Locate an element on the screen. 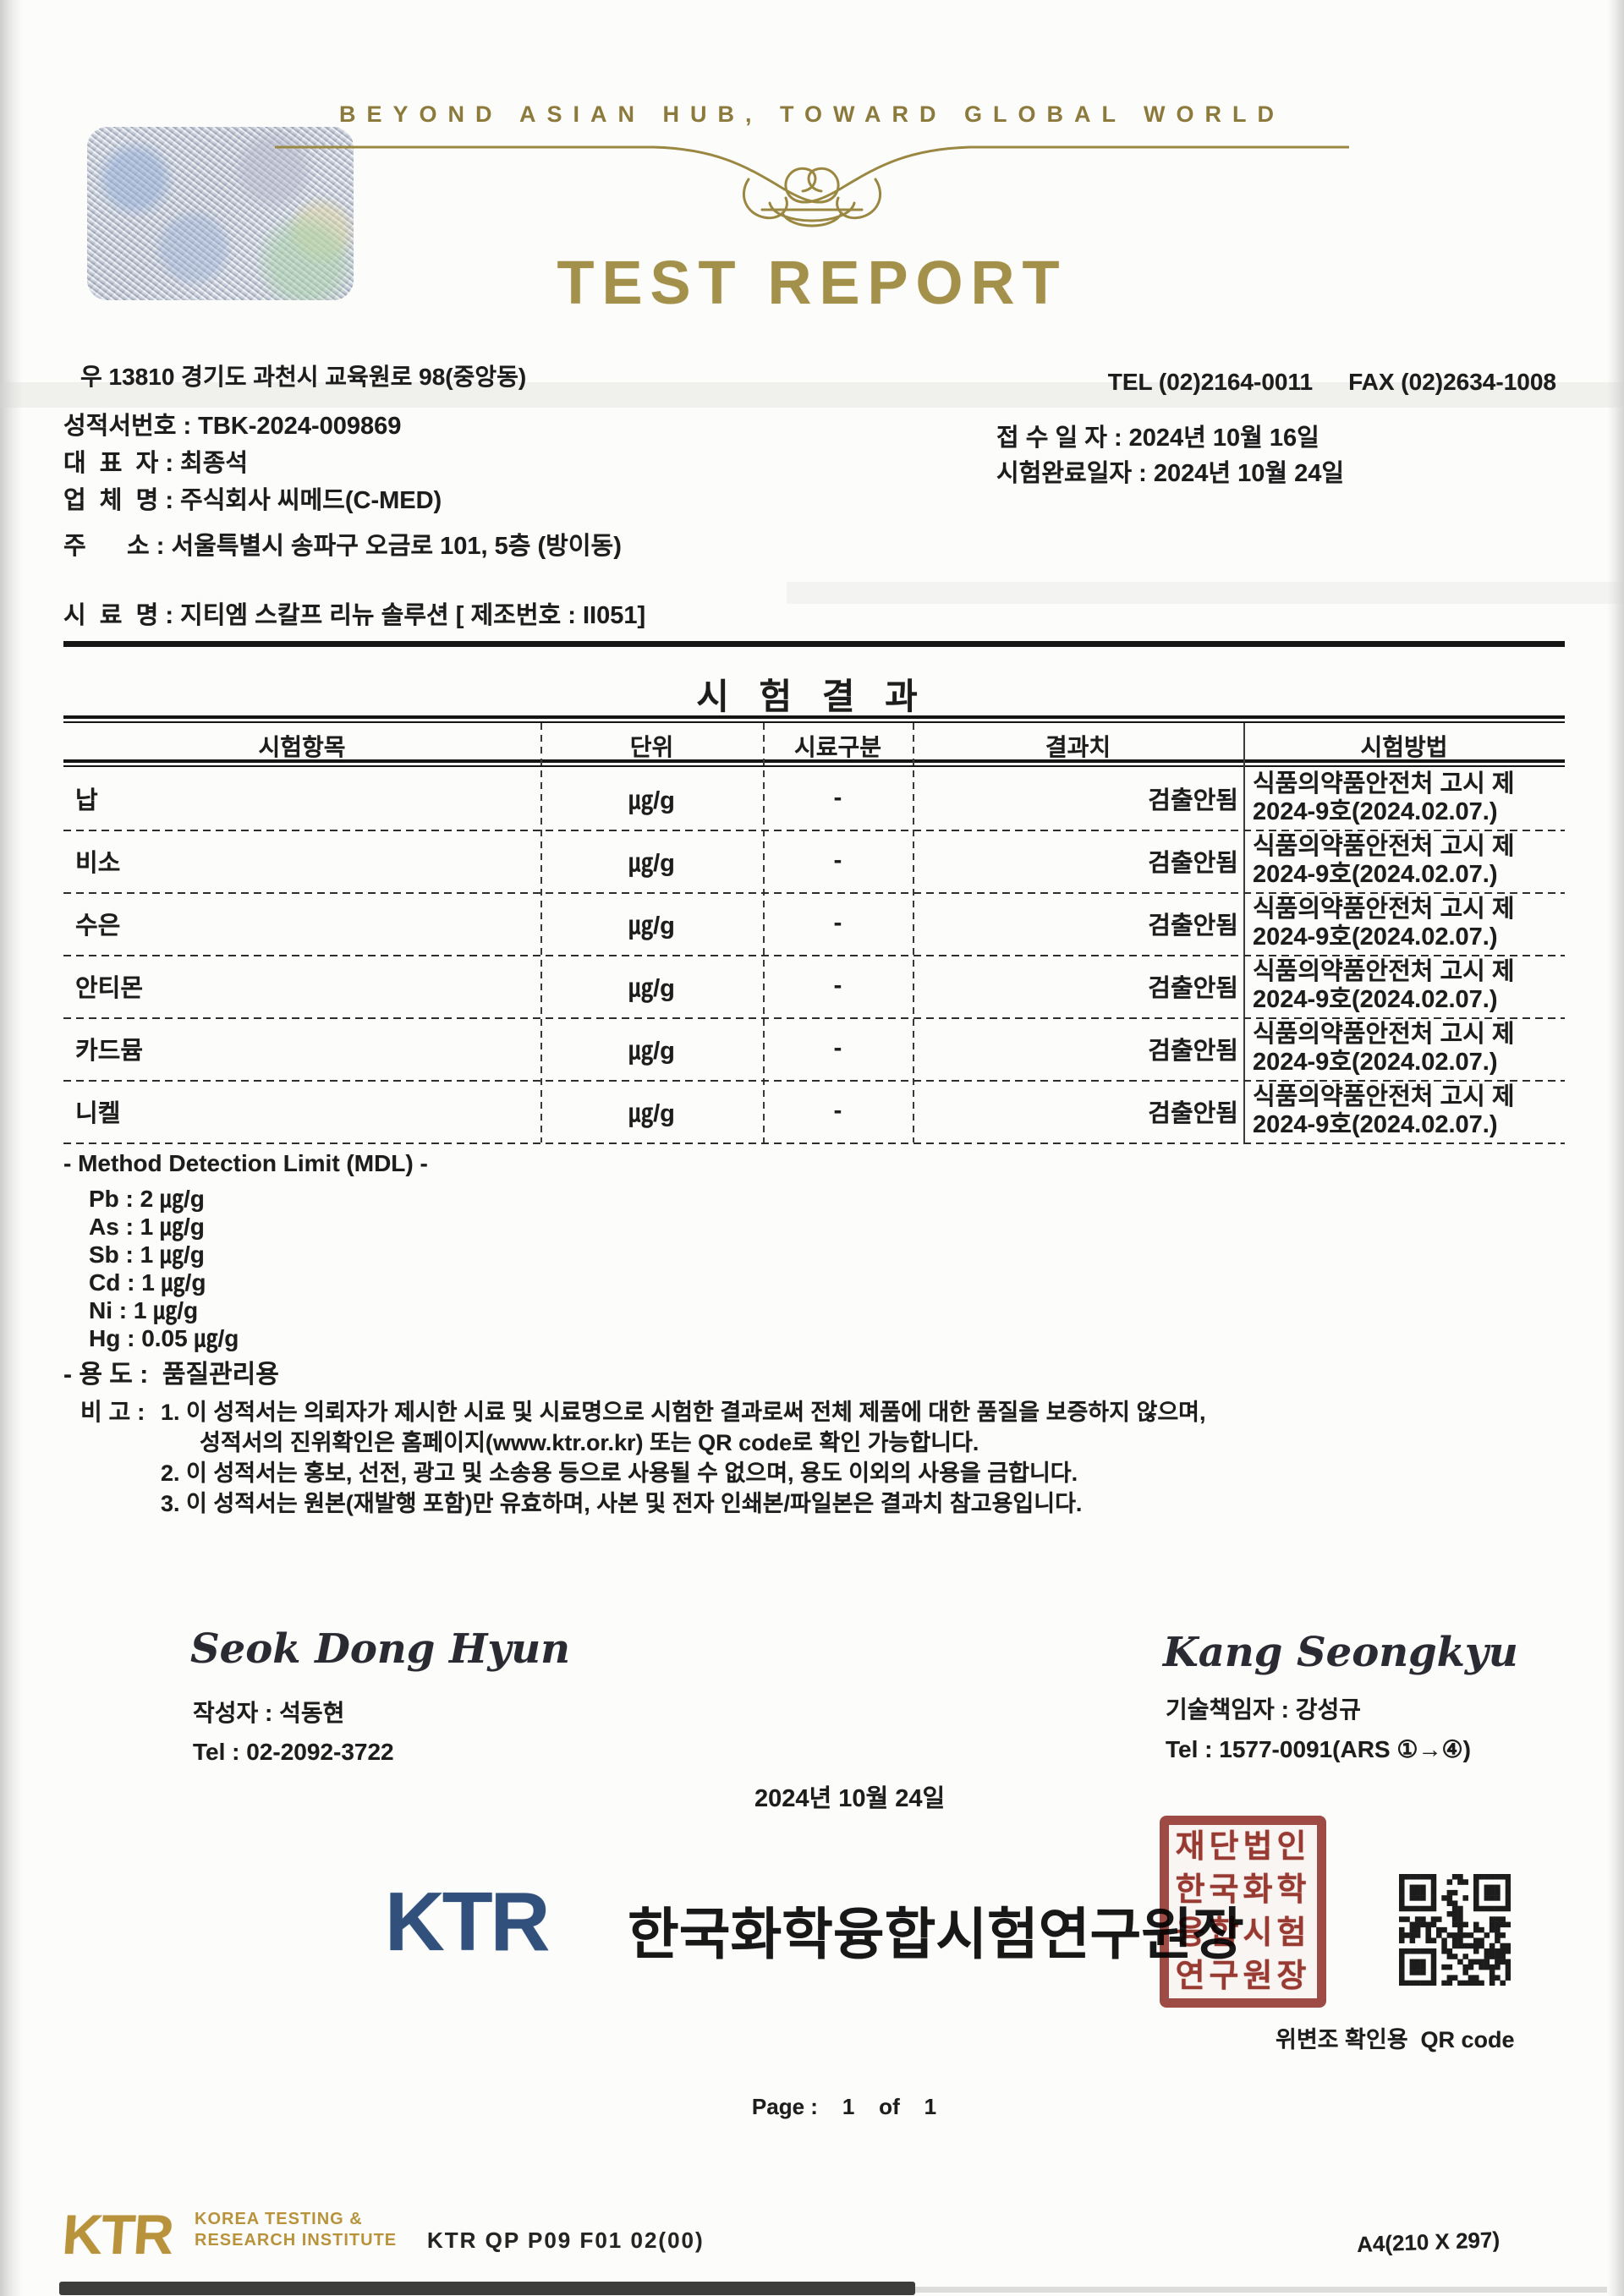 Image resolution: width=1624 pixels, height=2296 pixels. cell-test-item: 수은 is located at coordinates (98, 926).